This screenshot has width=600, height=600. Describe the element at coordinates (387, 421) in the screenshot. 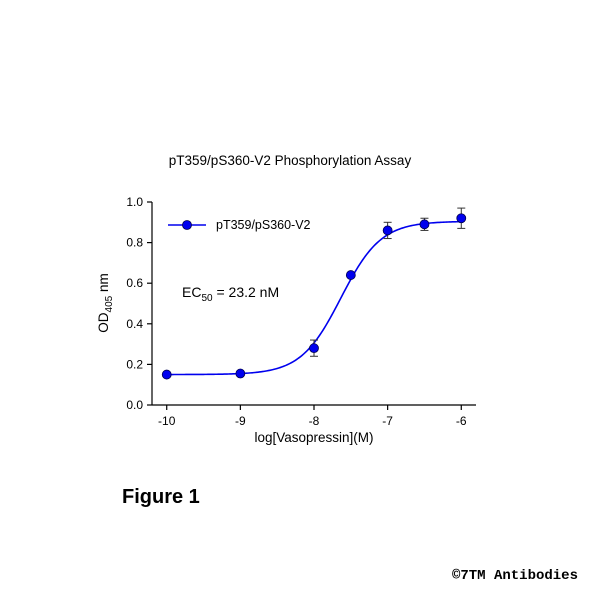

I see `x-tick-label: -7` at that location.